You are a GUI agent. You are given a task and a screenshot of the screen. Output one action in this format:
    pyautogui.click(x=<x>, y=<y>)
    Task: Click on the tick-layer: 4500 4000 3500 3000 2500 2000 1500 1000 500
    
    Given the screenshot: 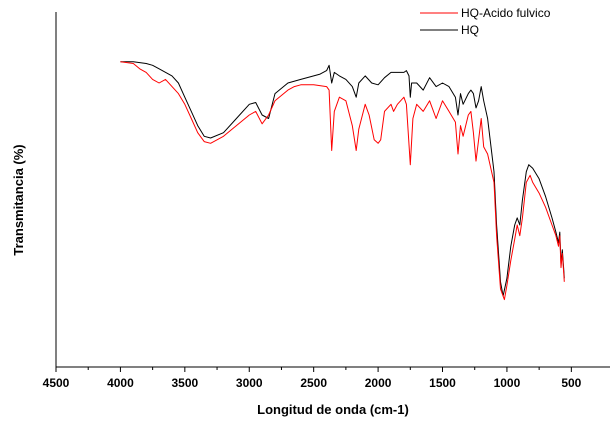 What is the action you would take?
    pyautogui.click(x=312, y=378)
    